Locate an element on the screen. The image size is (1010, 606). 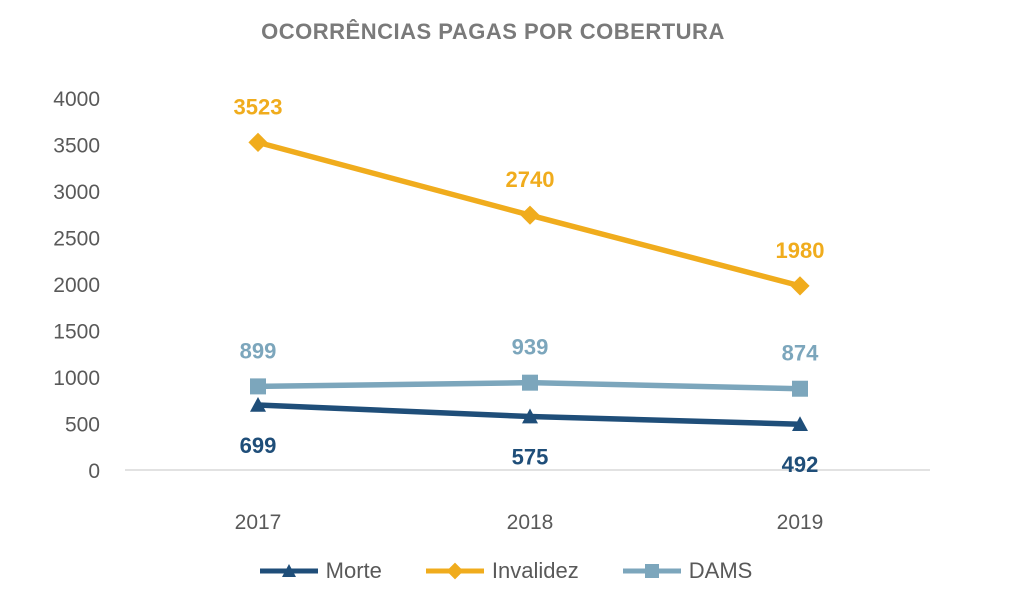
data-label: 939 is located at coordinates (530, 347).